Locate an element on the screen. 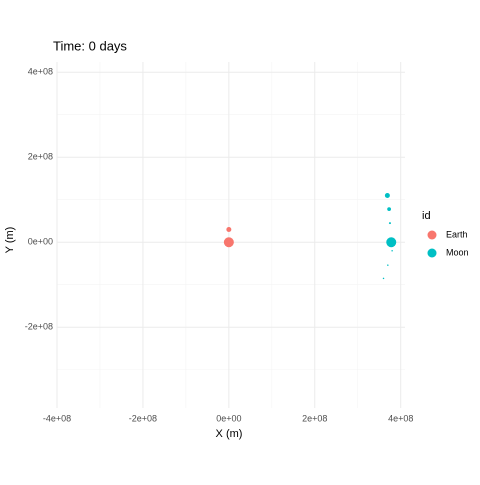  x-tick-label: 0e+00 is located at coordinates (228, 418).